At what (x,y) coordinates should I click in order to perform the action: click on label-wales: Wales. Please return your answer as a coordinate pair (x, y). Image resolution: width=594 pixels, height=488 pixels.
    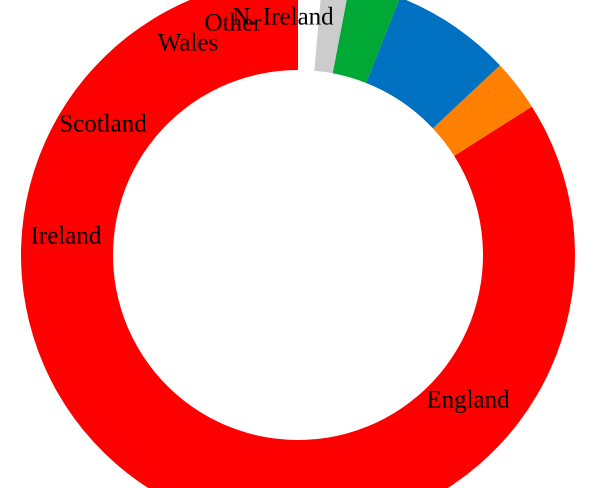
    Looking at the image, I should click on (188, 43).